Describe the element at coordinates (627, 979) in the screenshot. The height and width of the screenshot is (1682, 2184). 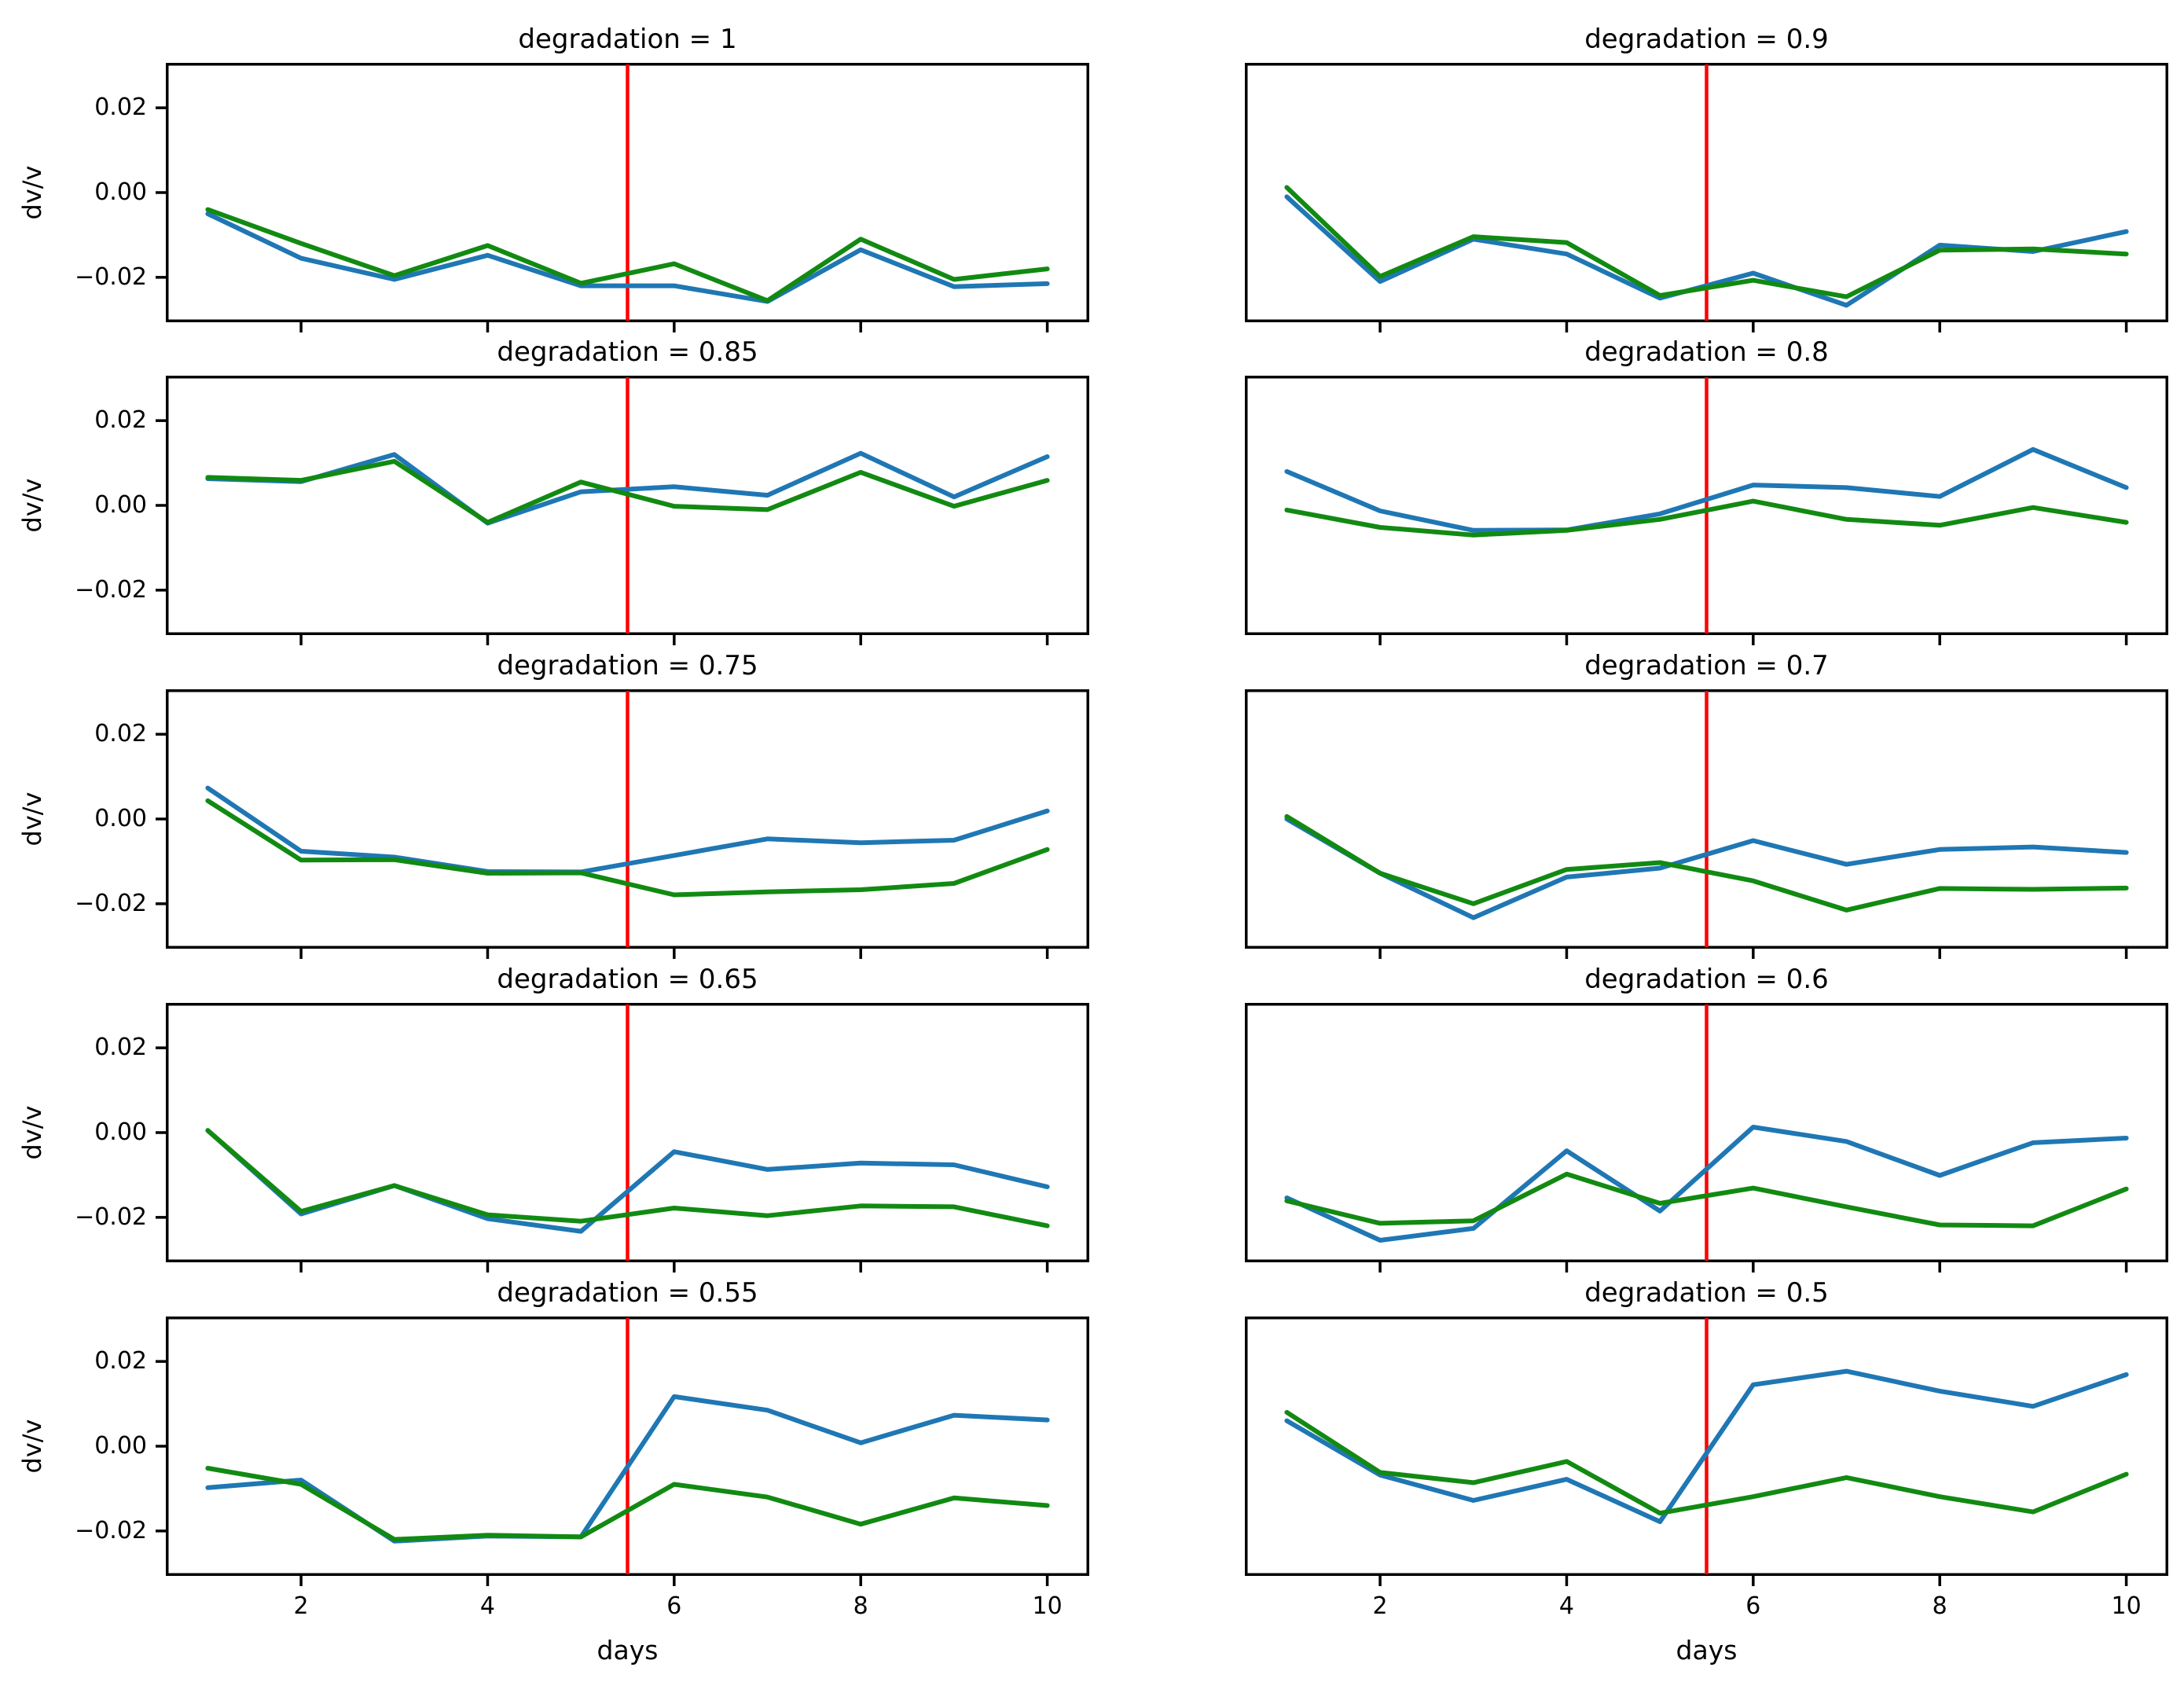
I see `subplot-title: degradation = 0.65` at that location.